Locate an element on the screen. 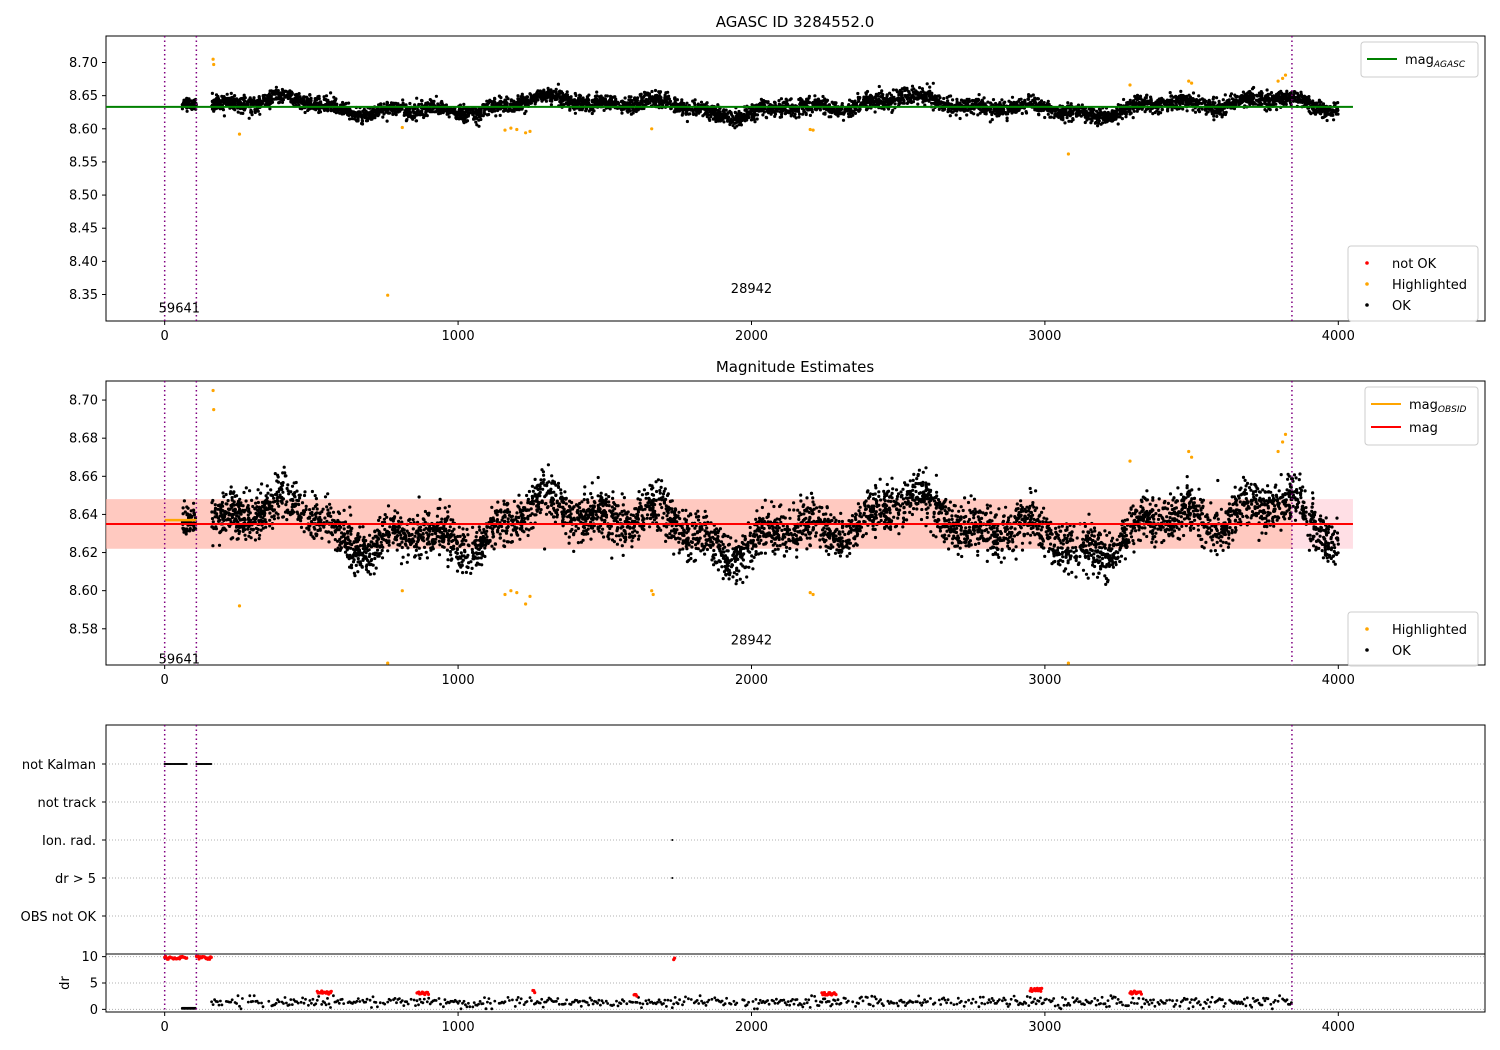 The width and height of the screenshot is (1500, 1050). obs-label: 28942 is located at coordinates (751, 289).